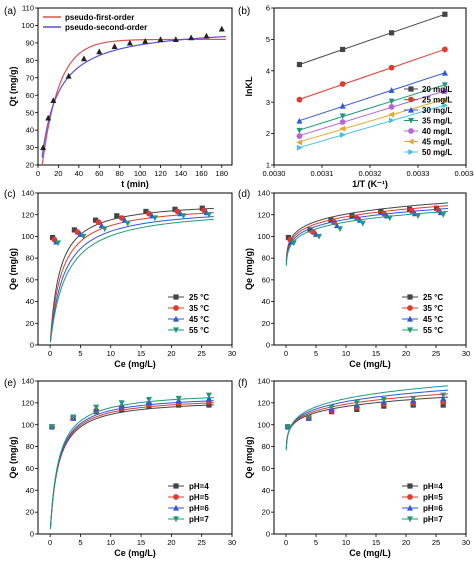 This screenshot has height=564, width=474. I want to click on x-tick-label: 160, so click(201, 173).